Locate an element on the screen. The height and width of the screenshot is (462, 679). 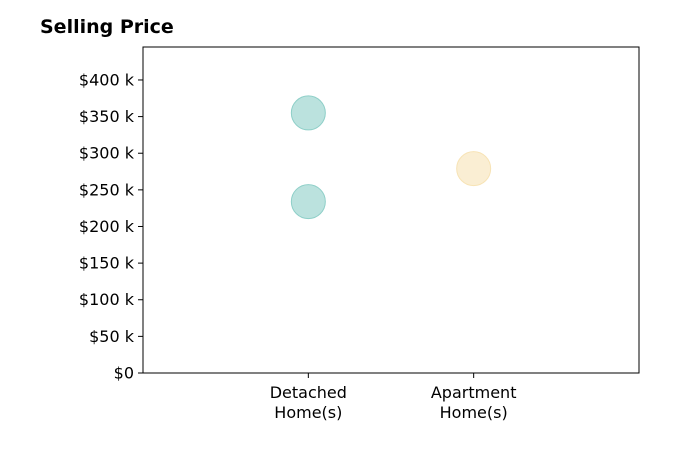
x-tick-label: Detached Home(s) is located at coordinates (308, 402).